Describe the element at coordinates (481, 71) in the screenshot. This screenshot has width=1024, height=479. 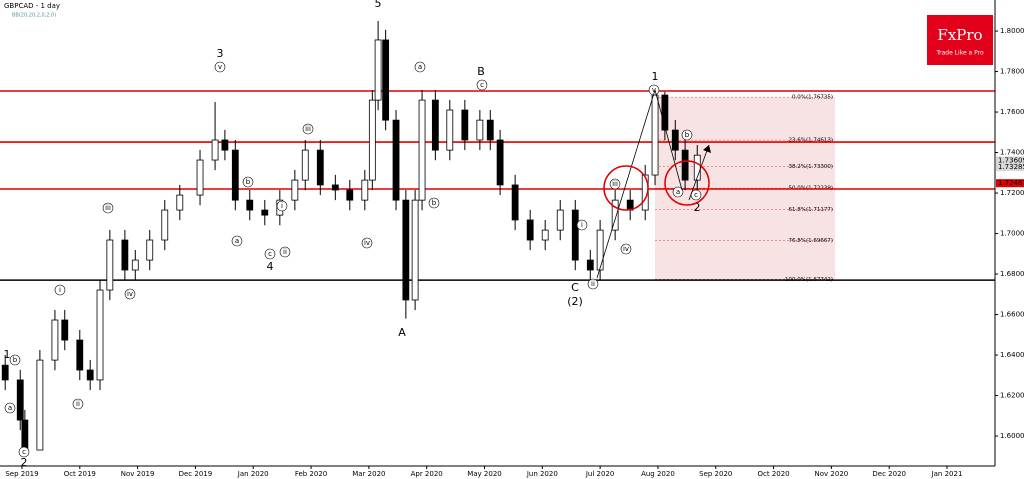
I see `wave-label: B` at that location.